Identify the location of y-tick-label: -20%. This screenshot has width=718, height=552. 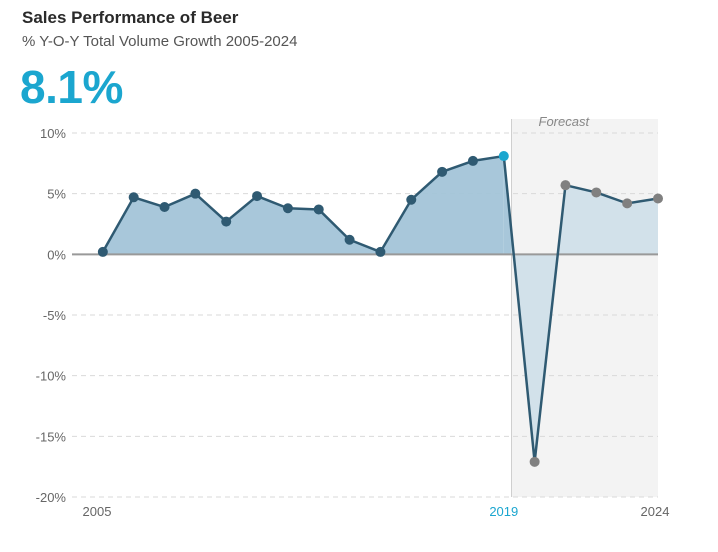
(51, 497).